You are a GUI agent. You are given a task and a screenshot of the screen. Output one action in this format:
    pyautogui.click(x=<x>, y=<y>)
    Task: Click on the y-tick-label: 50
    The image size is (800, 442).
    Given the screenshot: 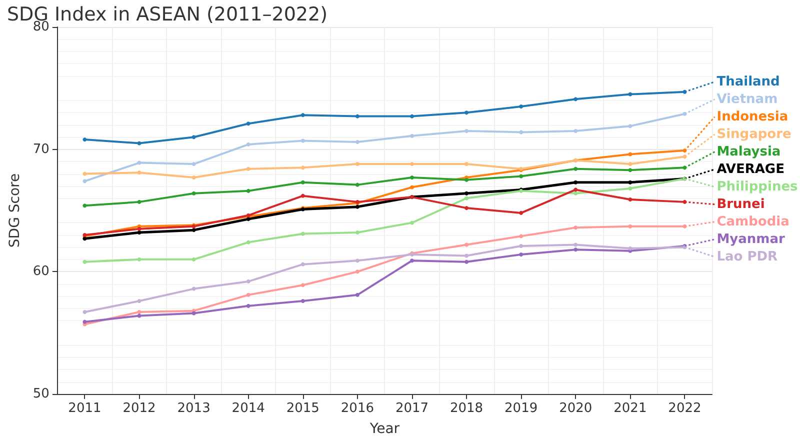 What is the action you would take?
    pyautogui.click(x=41, y=394)
    